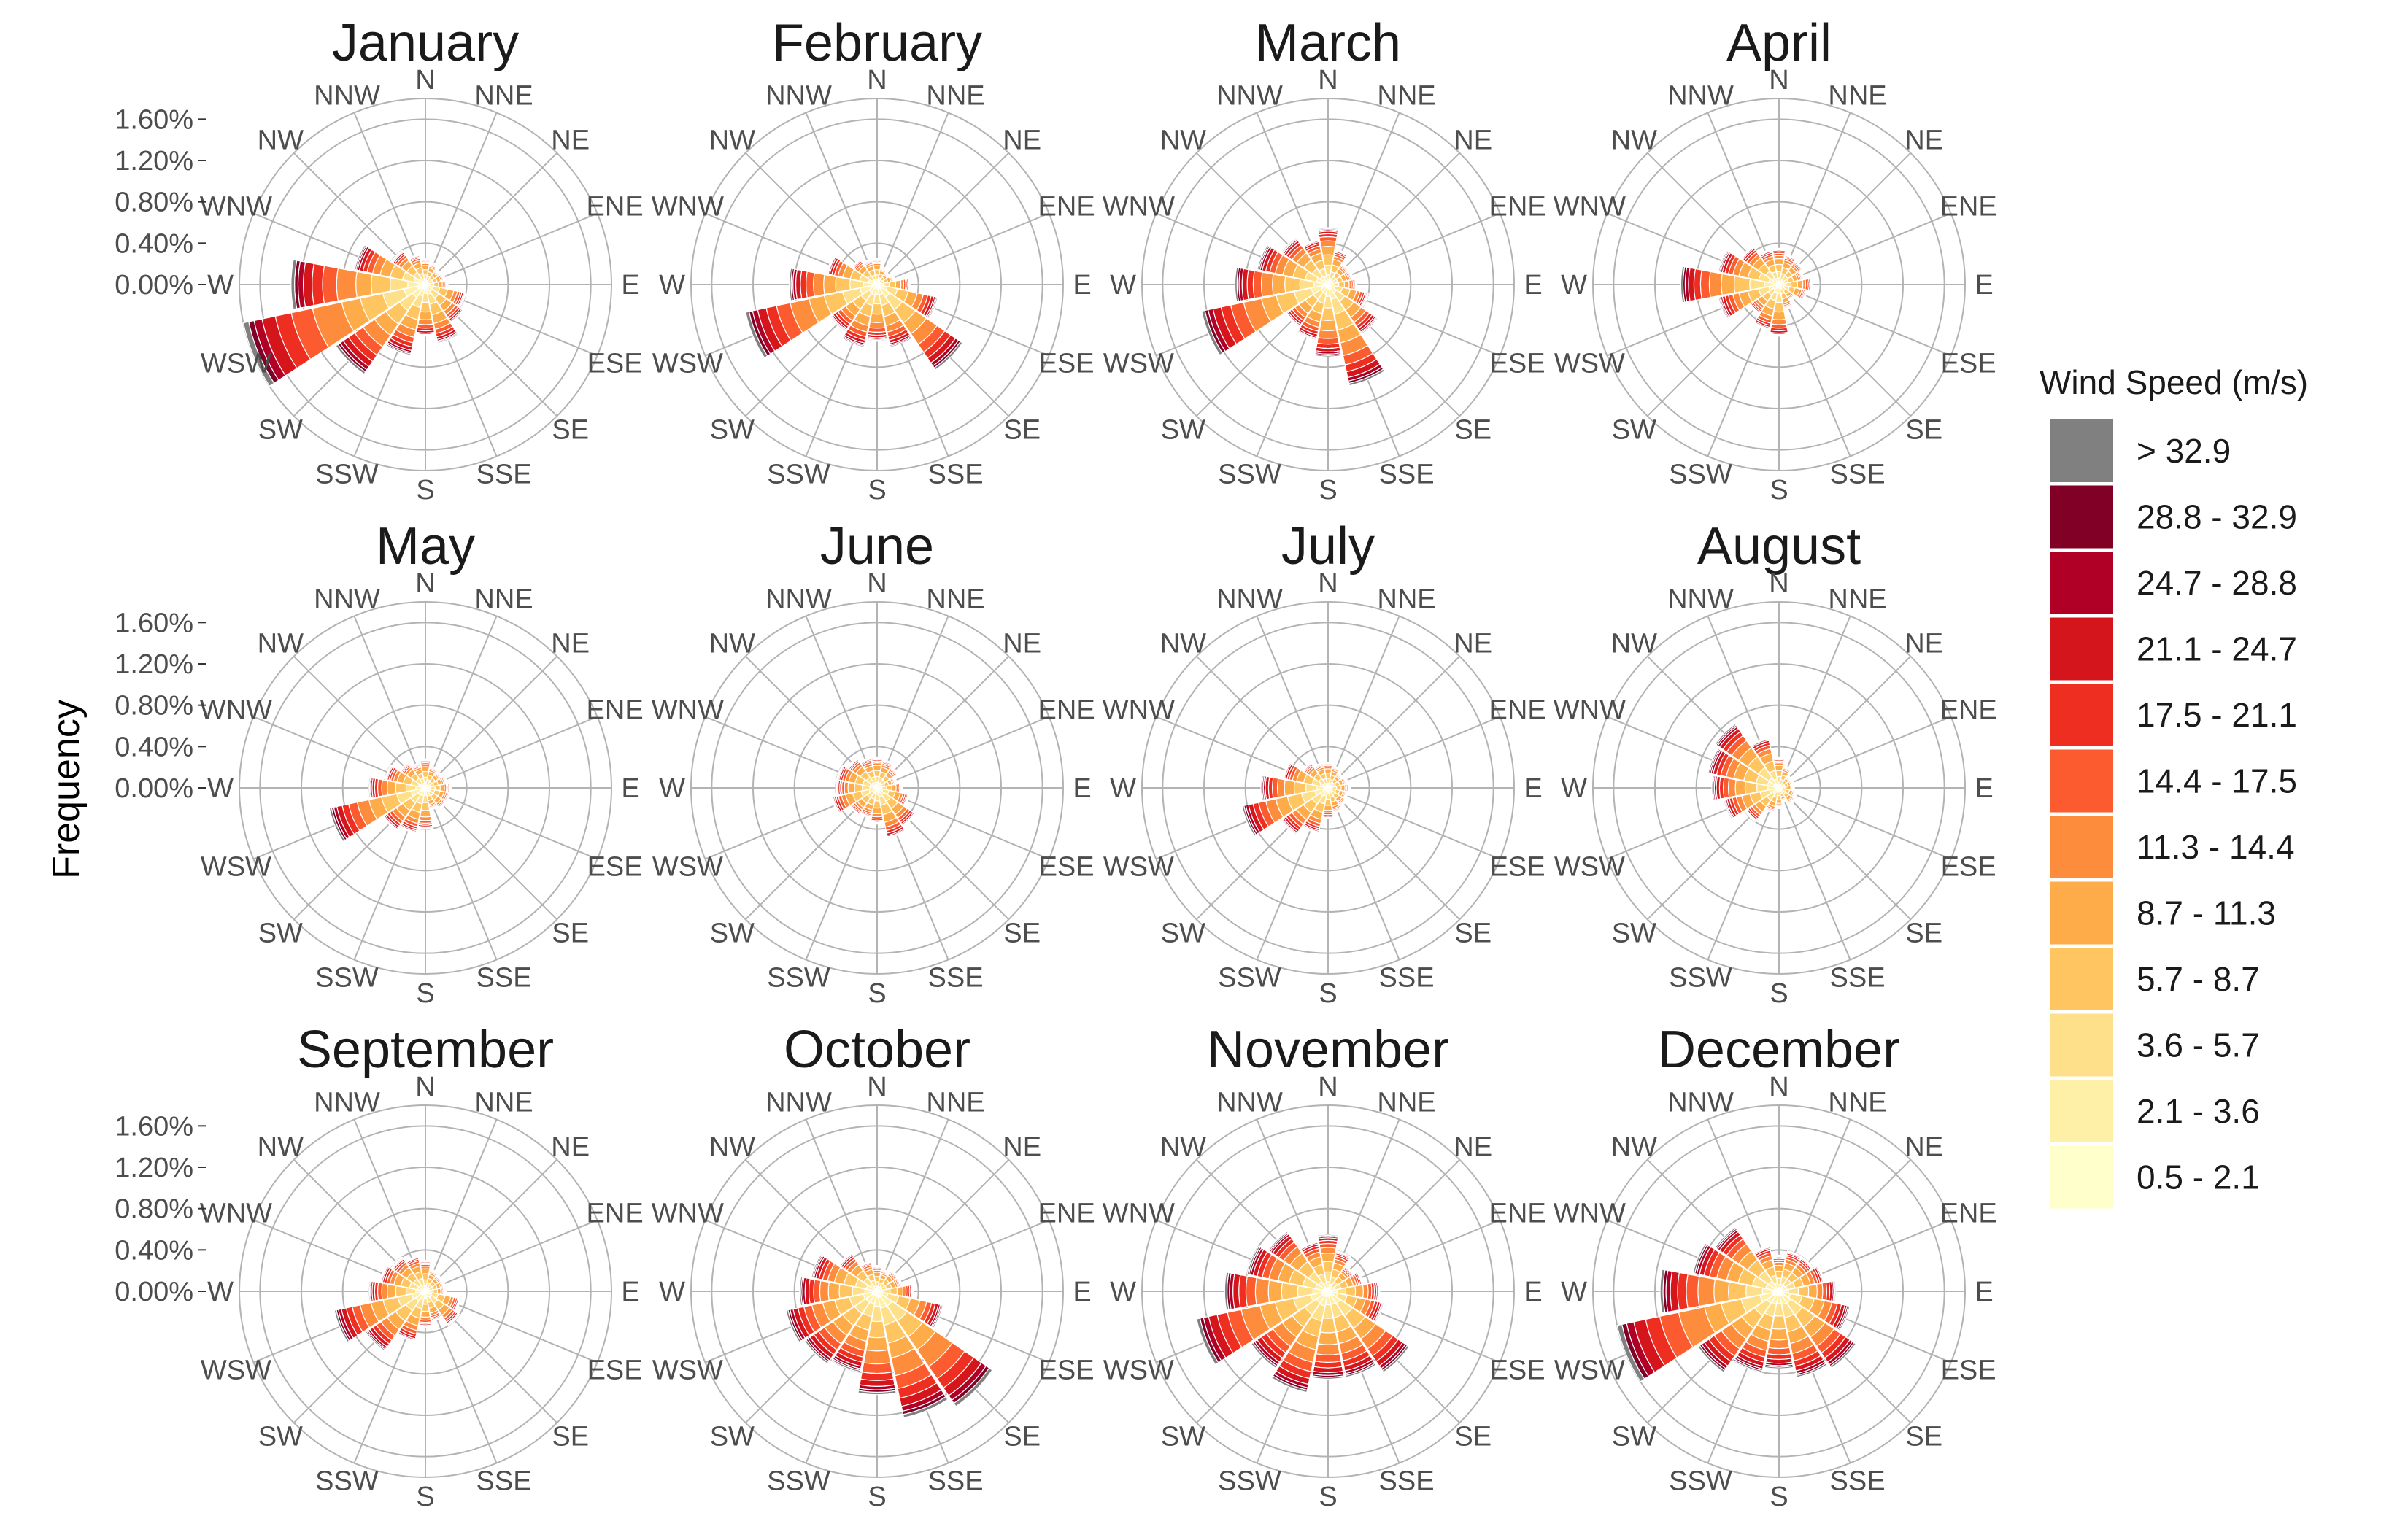 The width and height of the screenshot is (2408, 1532). What do you see at coordinates (885, 1271) in the screenshot?
I see `wind-bar-nne` at bounding box center [885, 1271].